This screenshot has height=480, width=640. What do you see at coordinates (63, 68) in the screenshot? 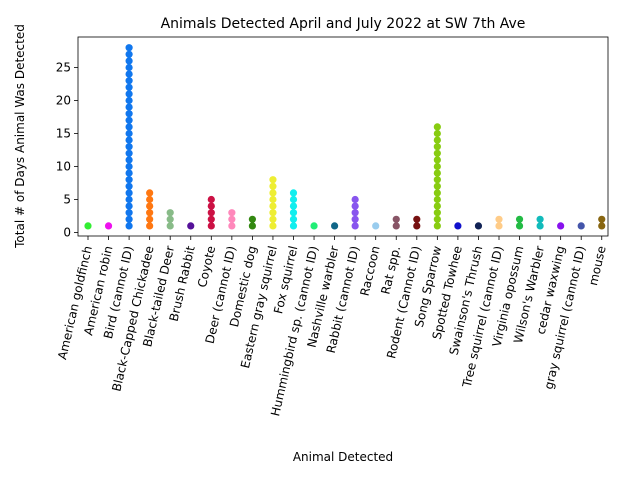
I see `y-tick-label: 25` at bounding box center [63, 68].